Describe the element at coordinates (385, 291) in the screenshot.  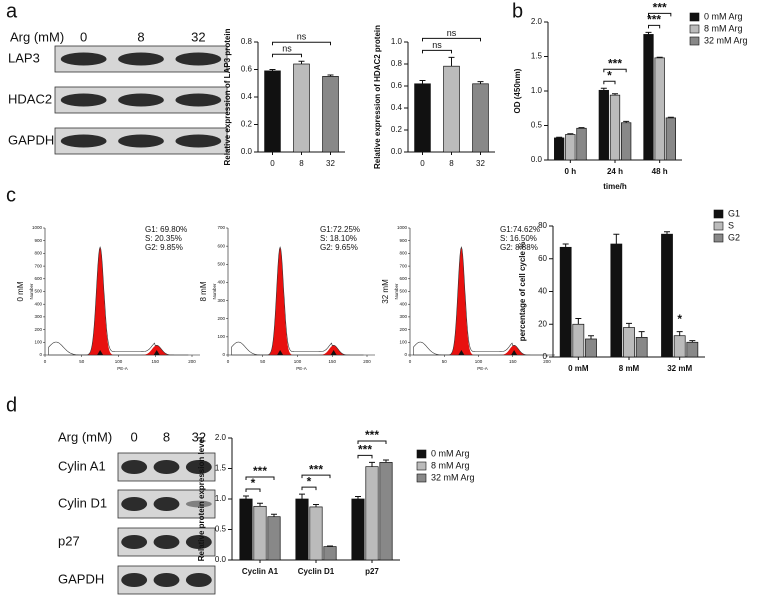
I see `sample-label: 32 mM` at that location.